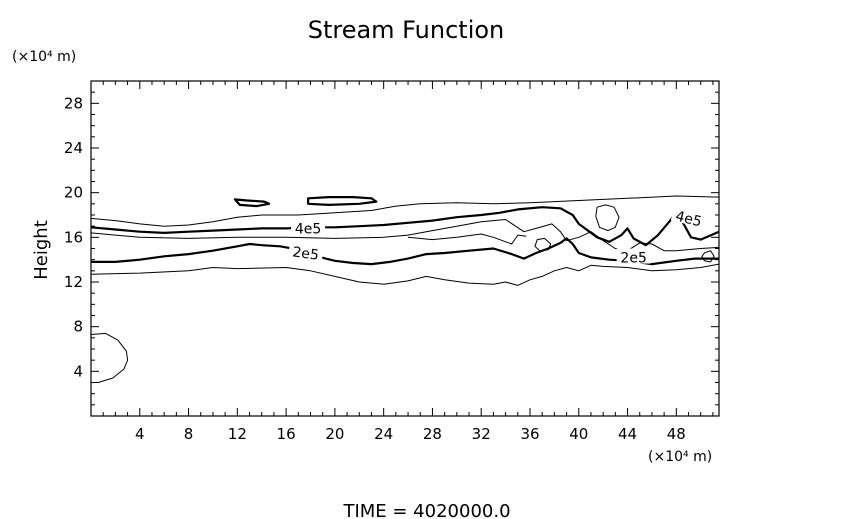 This screenshot has width=854, height=519. Describe the element at coordinates (529, 434) in the screenshot. I see `x-tick-label: 36` at that location.